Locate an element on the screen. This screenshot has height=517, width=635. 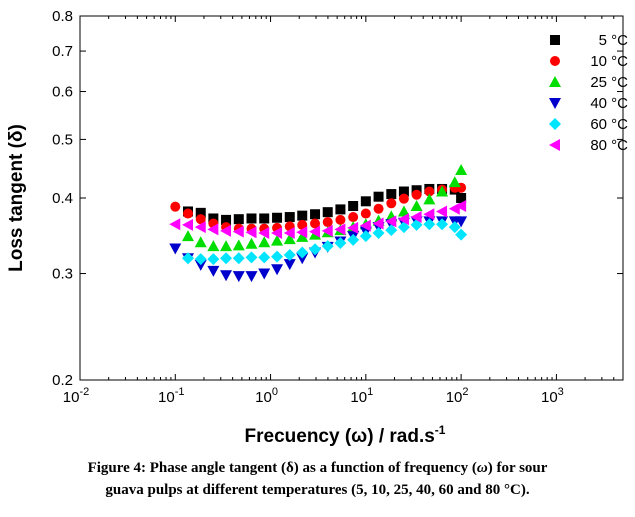
y-axis-title: Loss tangent (δ) is located at coordinates (16, 198).